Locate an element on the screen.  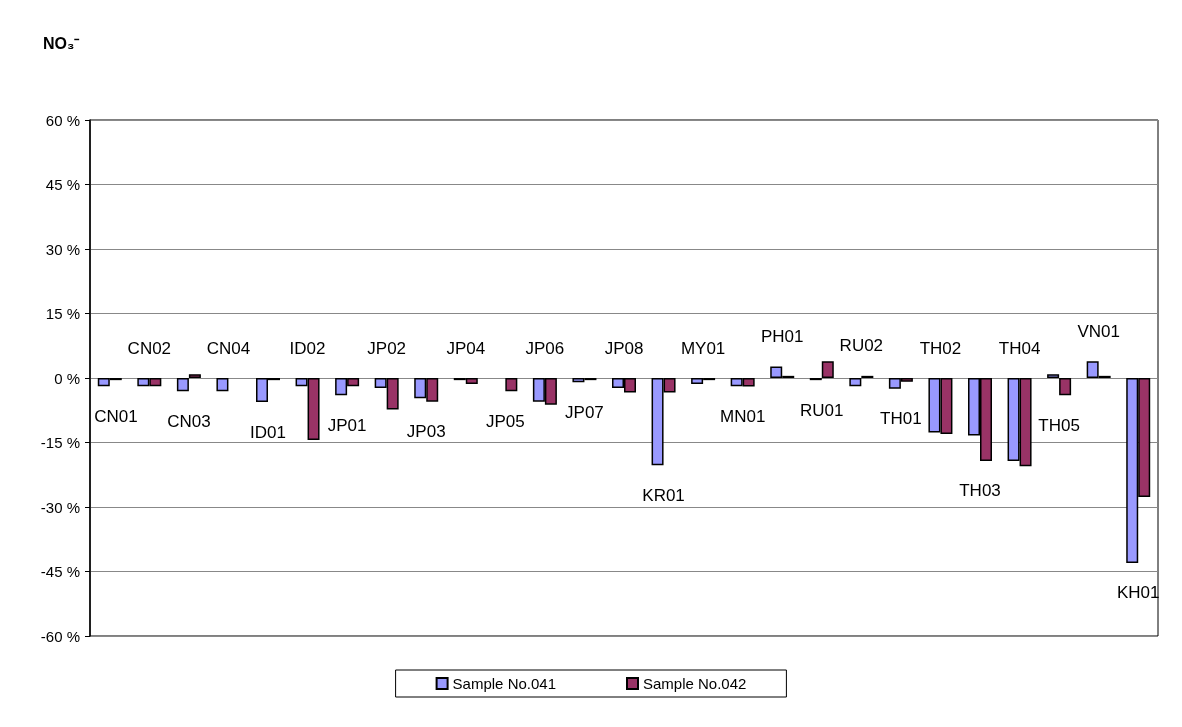
x-tick-label: ID02 is located at coordinates (307, 348).